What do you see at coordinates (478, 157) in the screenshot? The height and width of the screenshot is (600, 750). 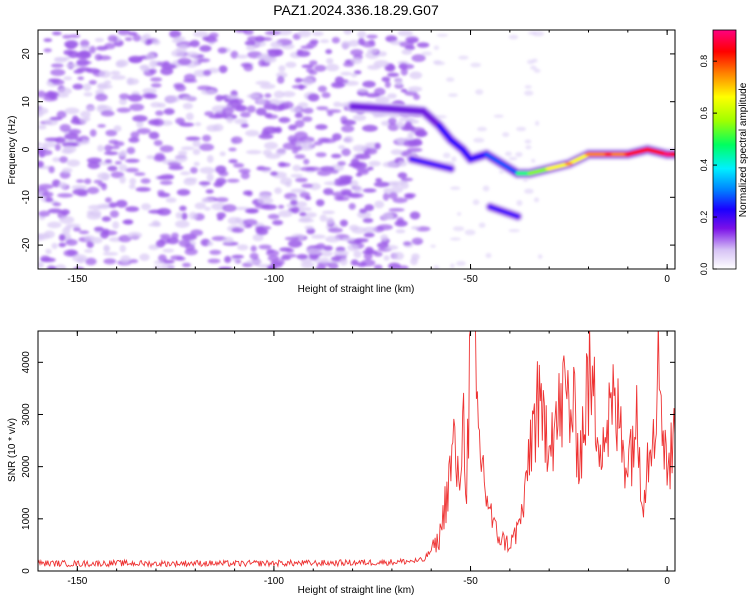 I see `signal-track-segment` at bounding box center [478, 157].